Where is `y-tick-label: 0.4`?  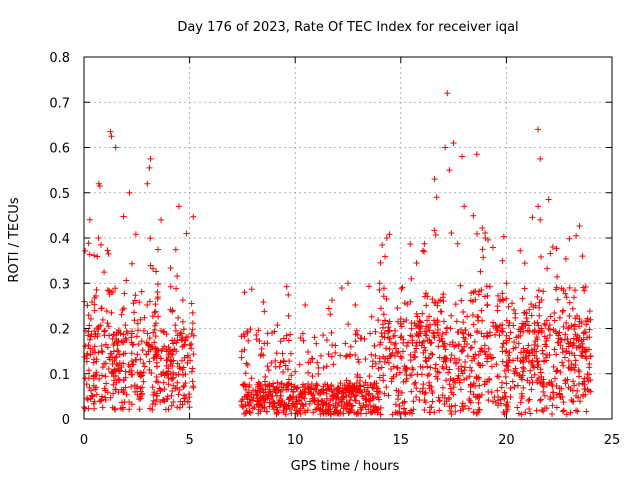
y-tick-label: 0.4 is located at coordinates (59, 239).